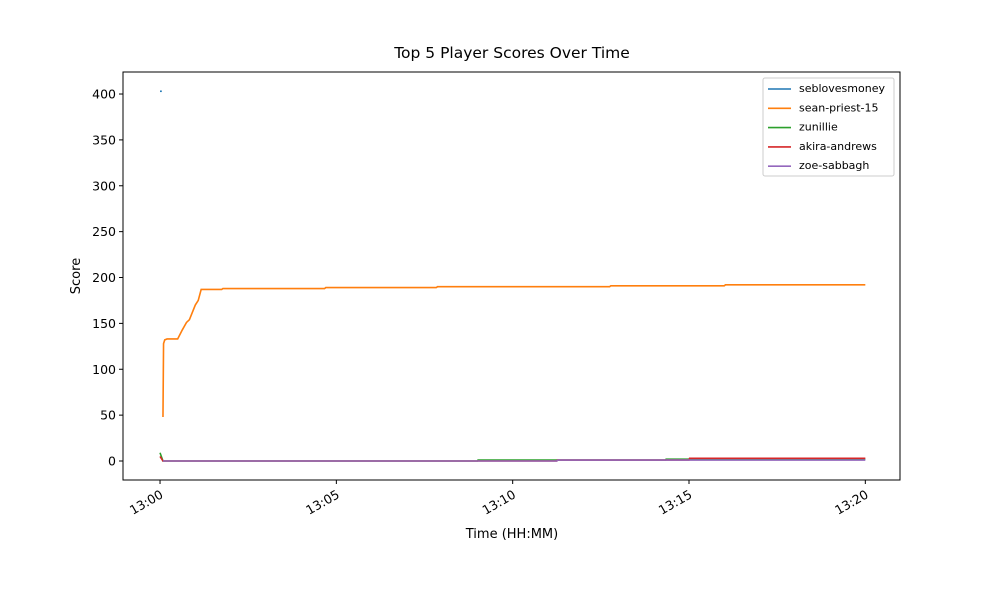 This screenshot has height=600, width=1000. I want to click on series-line, so click(514, 460).